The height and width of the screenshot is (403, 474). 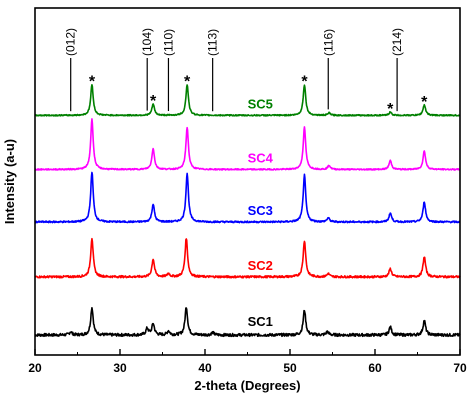 I want to click on series-label-sc5: SC5, so click(x=260, y=103).